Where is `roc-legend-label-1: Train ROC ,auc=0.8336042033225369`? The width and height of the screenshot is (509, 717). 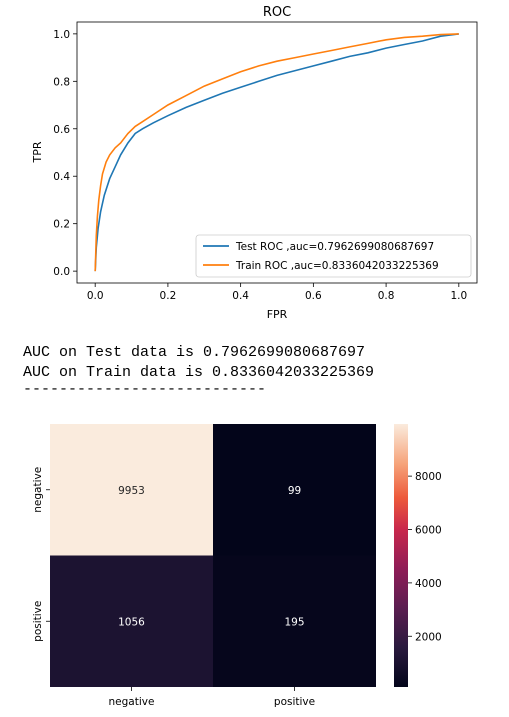
roc-legend-label-1: Train ROC ,auc=0.8336042033225369 is located at coordinates (337, 266).